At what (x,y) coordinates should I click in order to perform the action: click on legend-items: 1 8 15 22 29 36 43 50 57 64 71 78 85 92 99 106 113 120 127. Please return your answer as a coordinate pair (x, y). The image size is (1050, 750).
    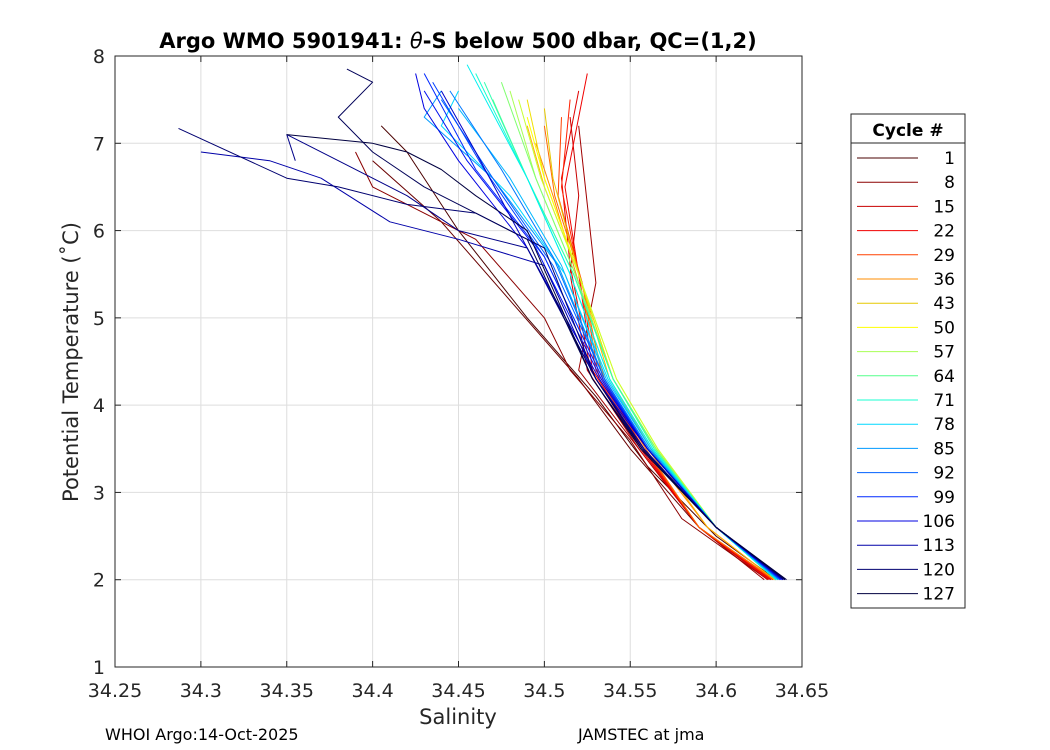
    Looking at the image, I should click on (906, 377).